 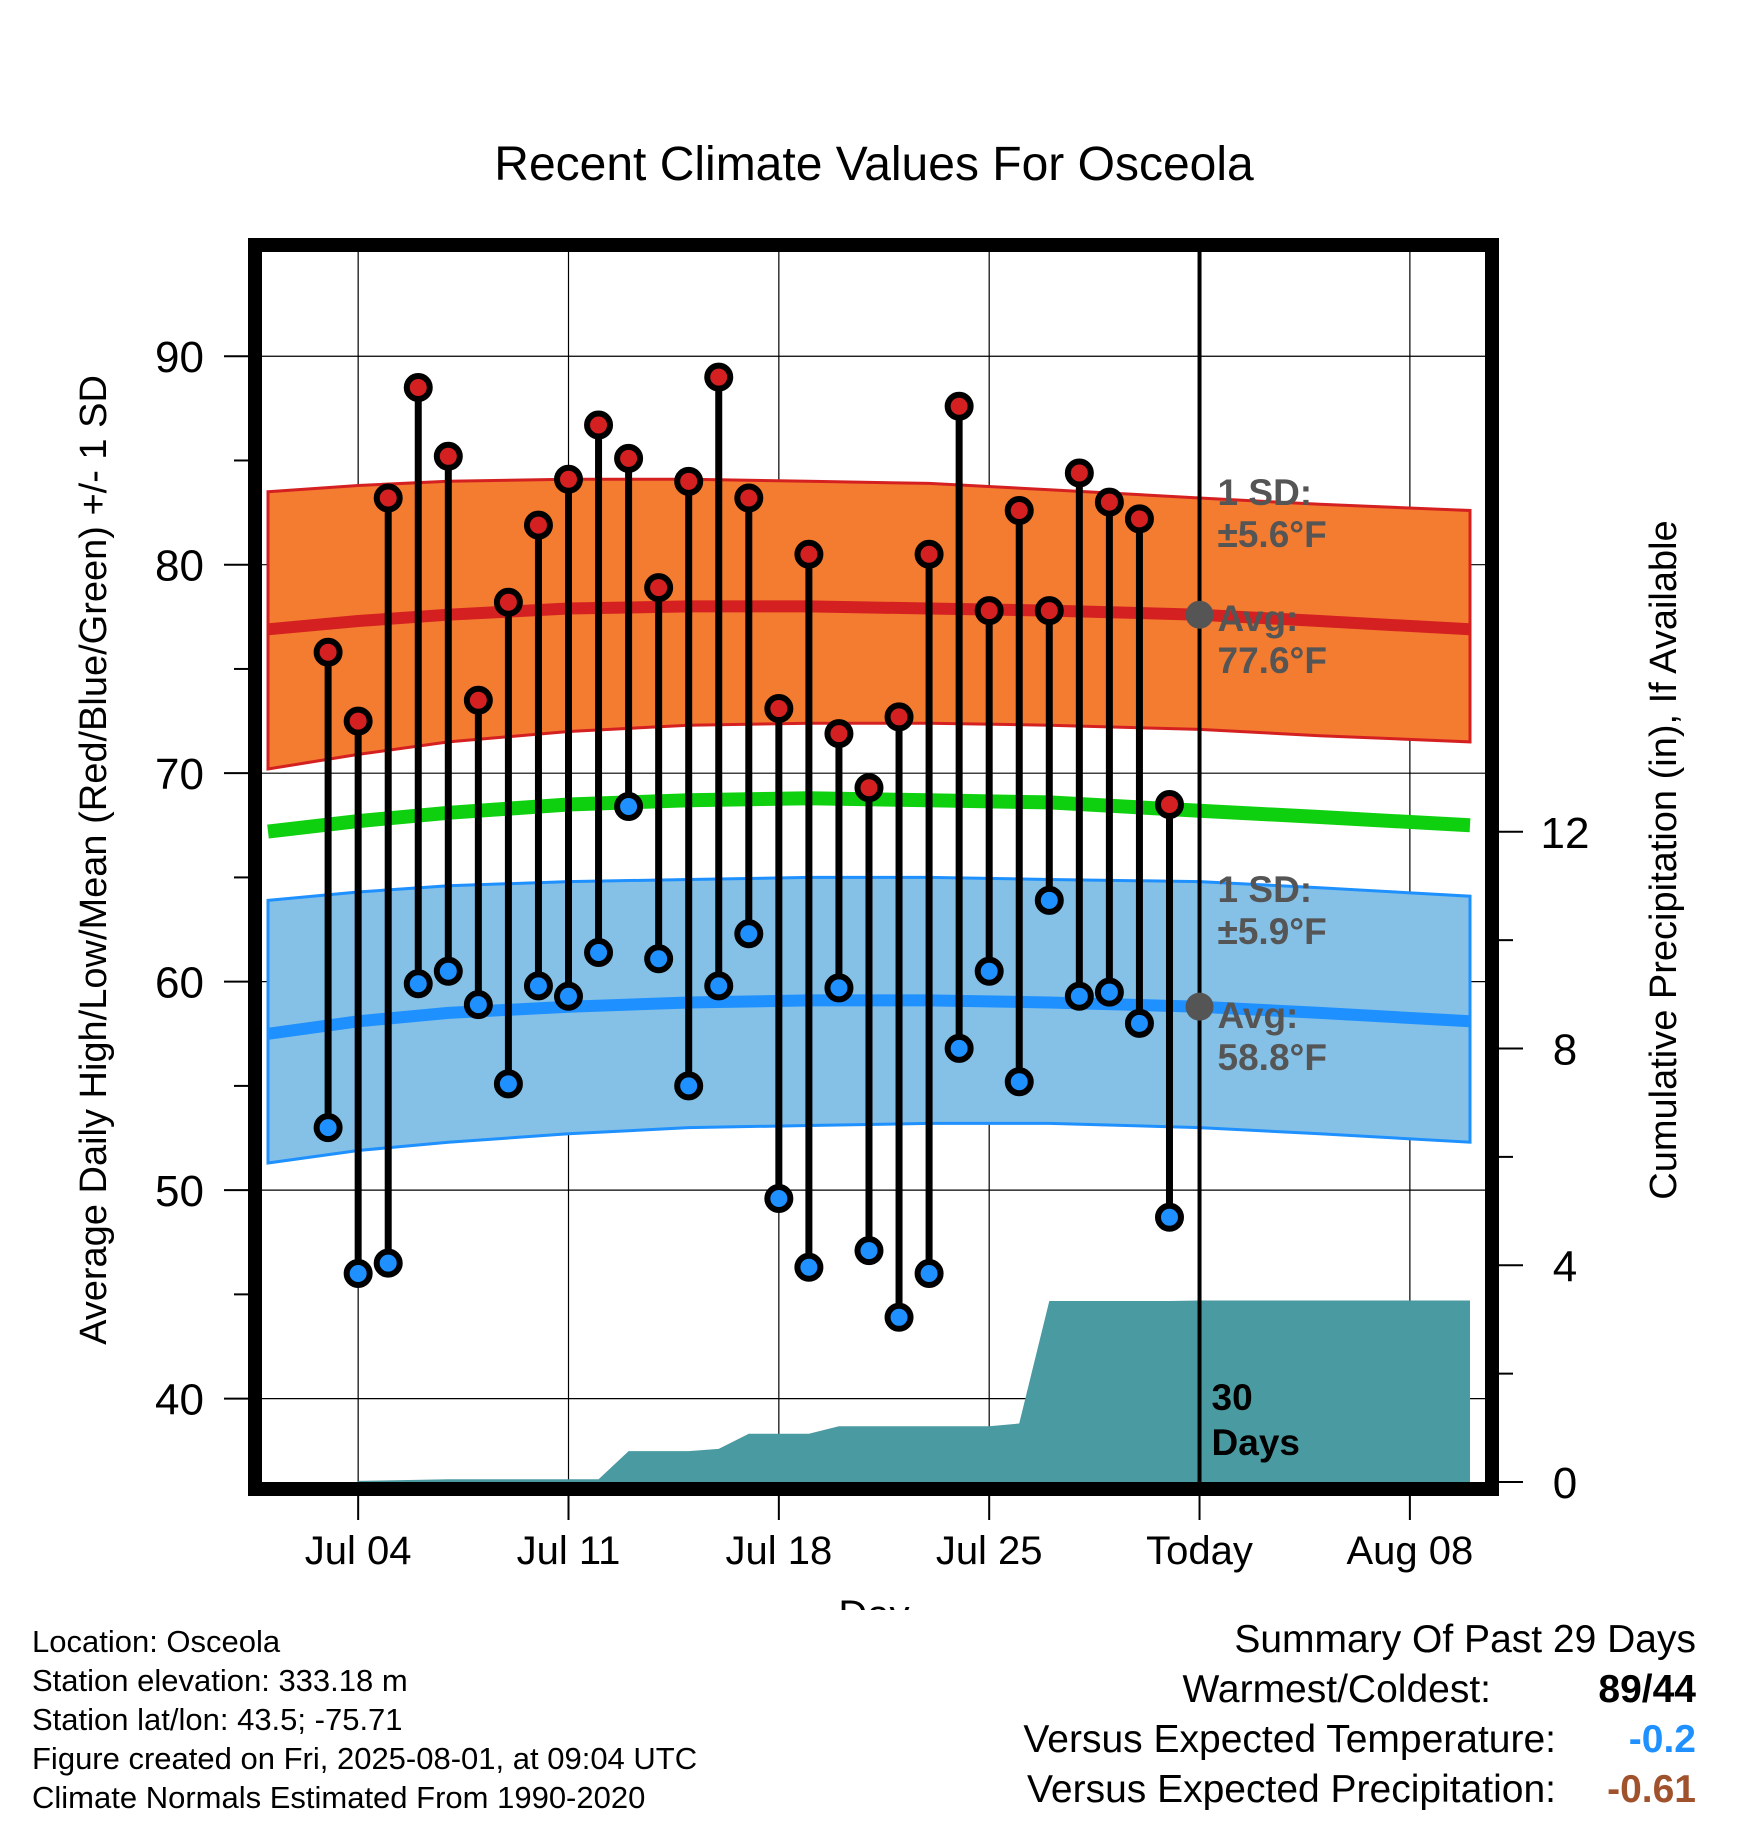 I want to click on y2-tick-label: 8, so click(x=1565, y=1050).